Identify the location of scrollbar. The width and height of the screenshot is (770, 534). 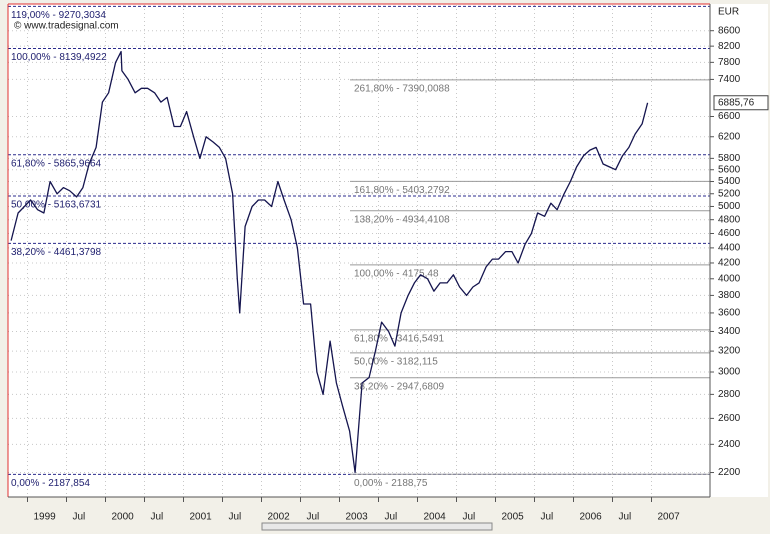
(377, 526).